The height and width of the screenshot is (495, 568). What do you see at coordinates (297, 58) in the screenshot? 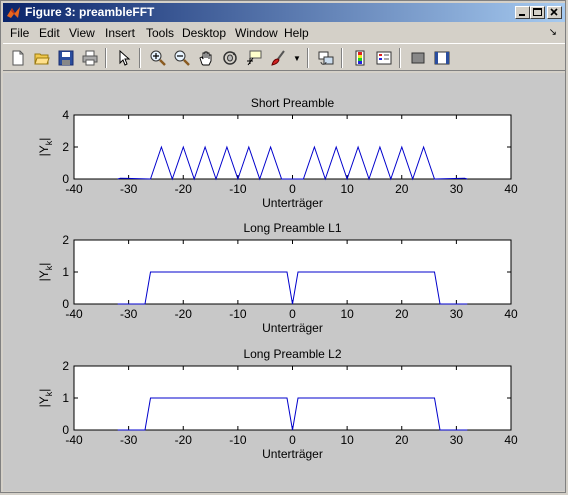
I see `brush-dropdown-arrow-icon: ▼` at bounding box center [297, 58].